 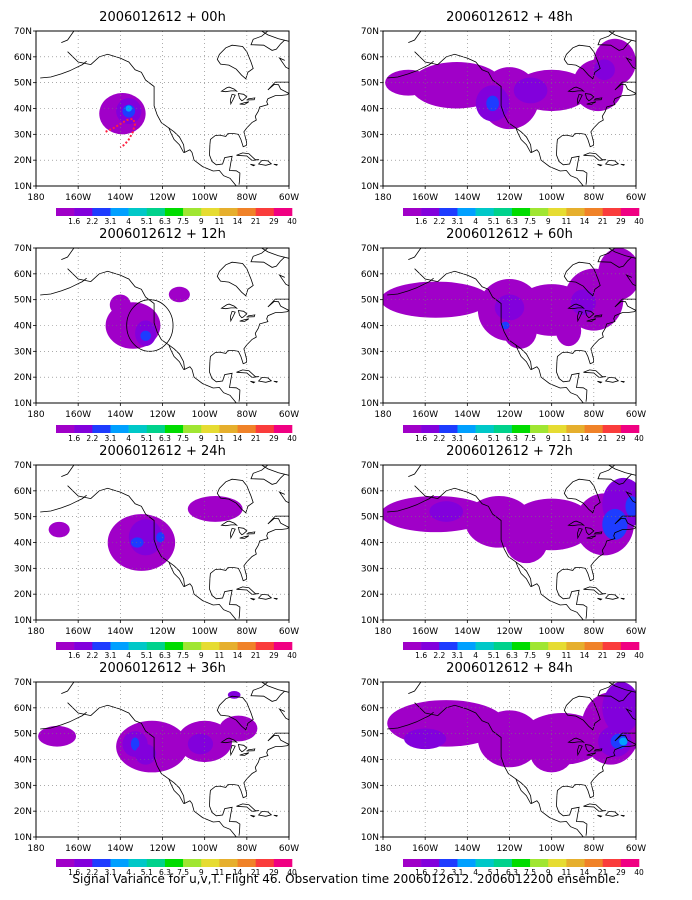 I want to click on colorbar-label: 21, so click(x=256, y=655).